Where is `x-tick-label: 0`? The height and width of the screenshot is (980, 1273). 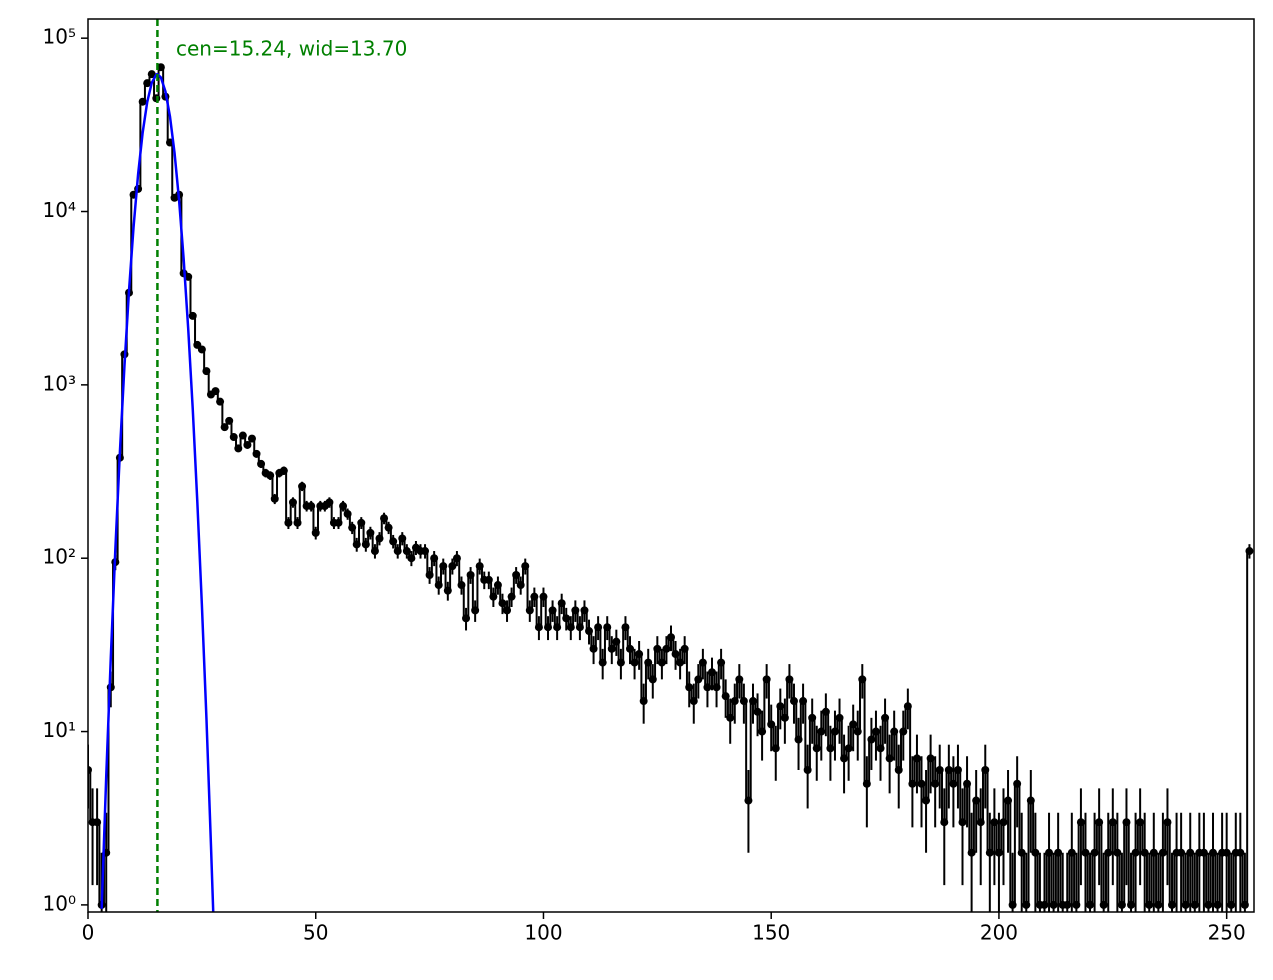 x-tick-label: 0 is located at coordinates (88, 933).